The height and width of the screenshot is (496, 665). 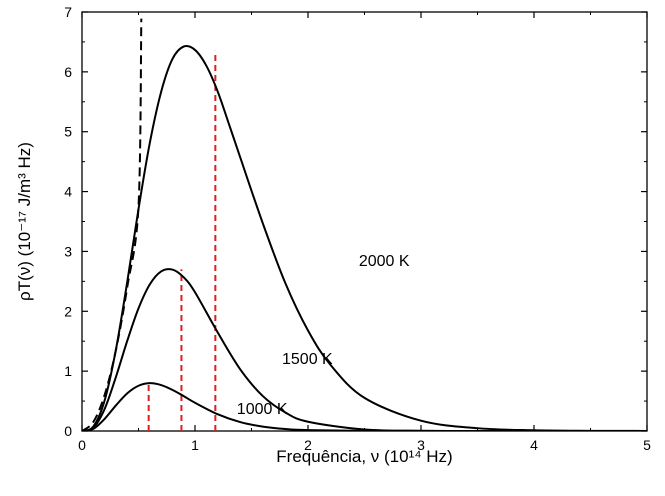 What do you see at coordinates (647, 445) in the screenshot?
I see `x-tick-label: 5` at bounding box center [647, 445].